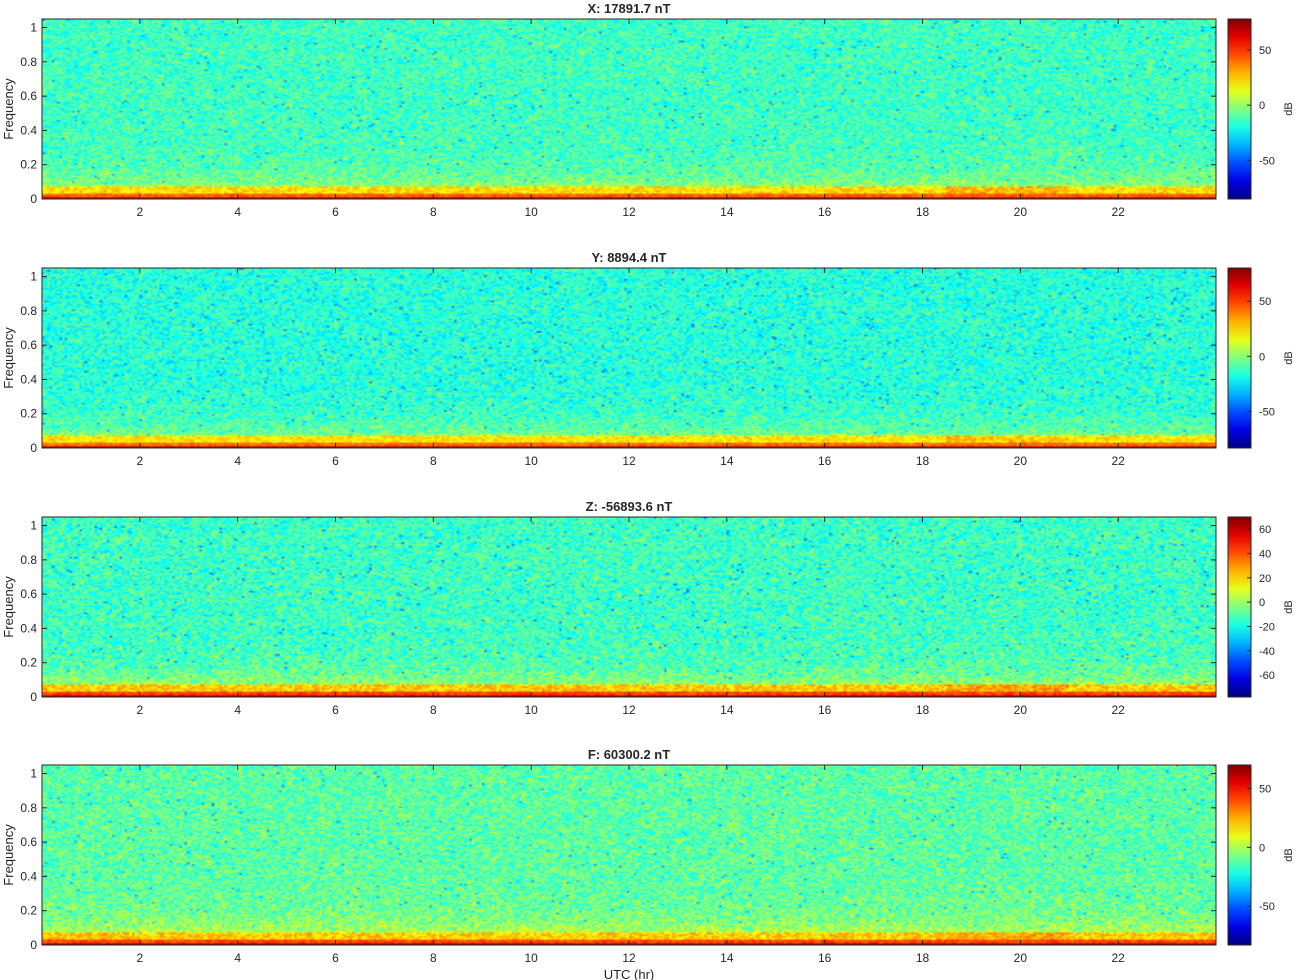 The image size is (1297, 980). What do you see at coordinates (1265, 554) in the screenshot?
I see `colorbar-tick-label: 40` at bounding box center [1265, 554].